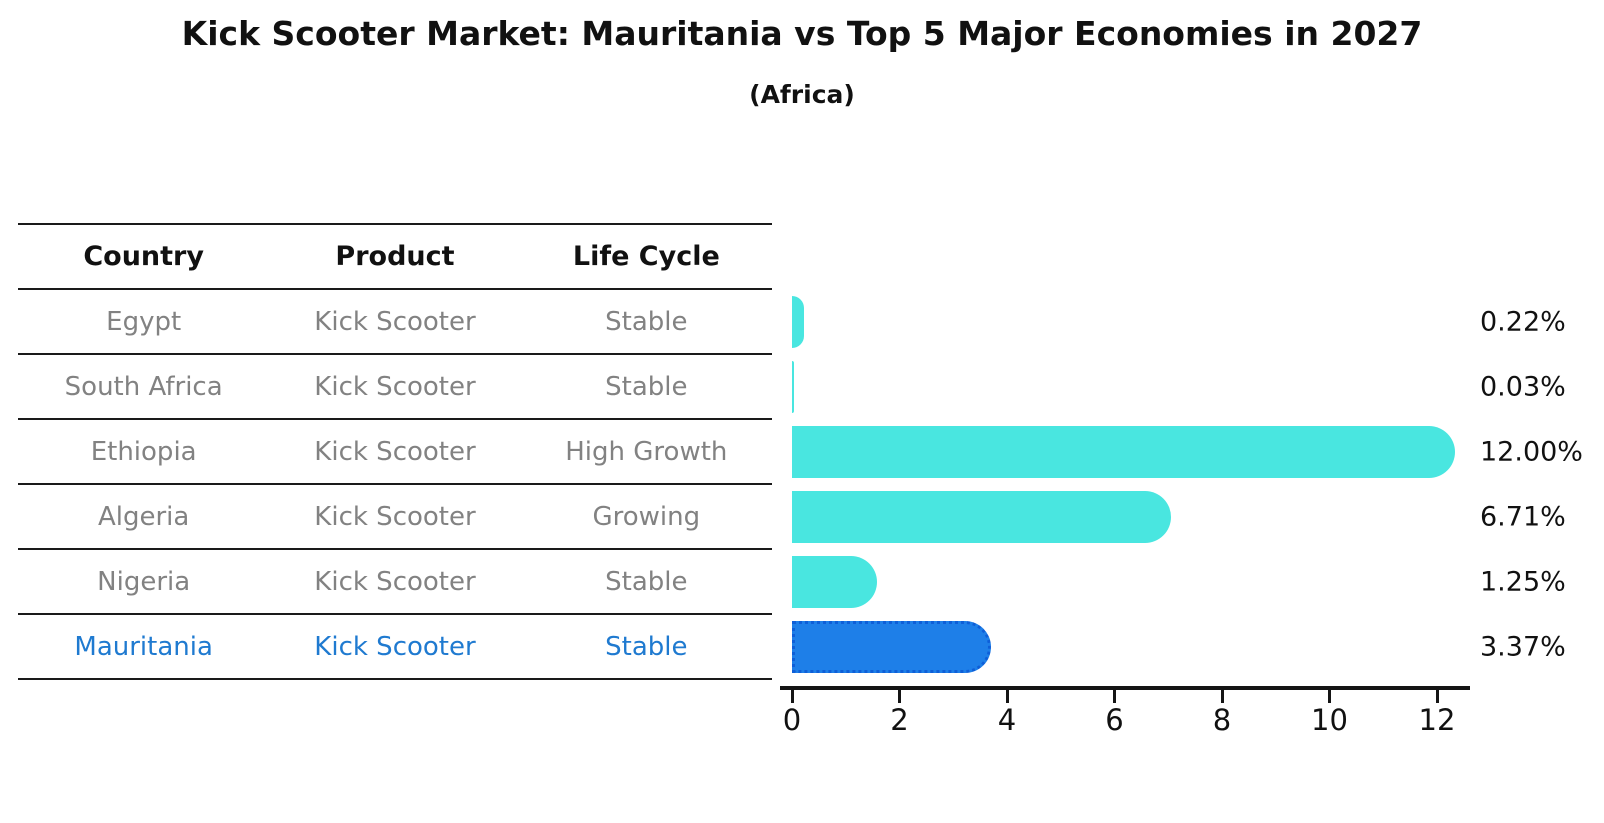 Image resolution: width=1604 pixels, height=823 pixels. Describe the element at coordinates (1123, 451) in the screenshot. I see `bar-ethiopia` at that location.